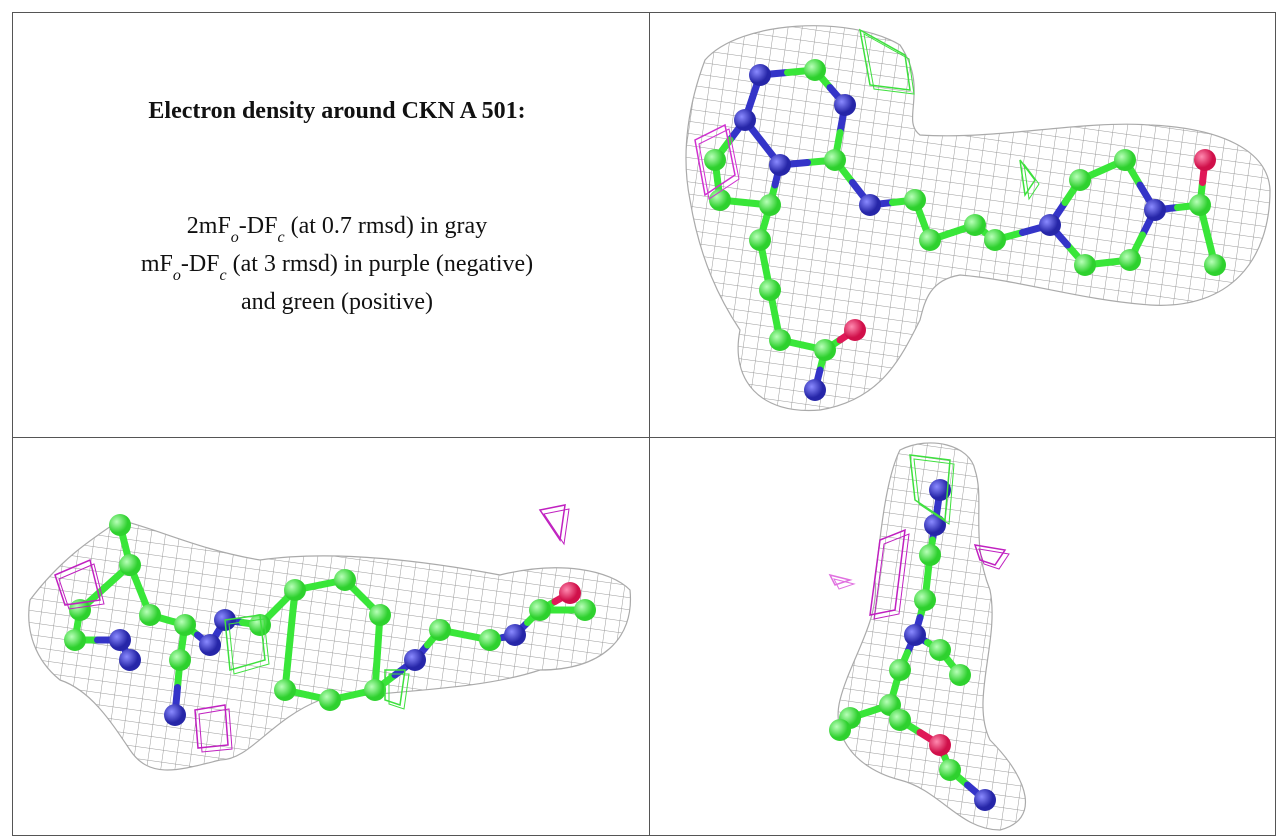 The image size is (1276, 836). I want to click on caption-line: 2mFo-DFc (at 0.7 rmsd) in gray, so click(337, 229).